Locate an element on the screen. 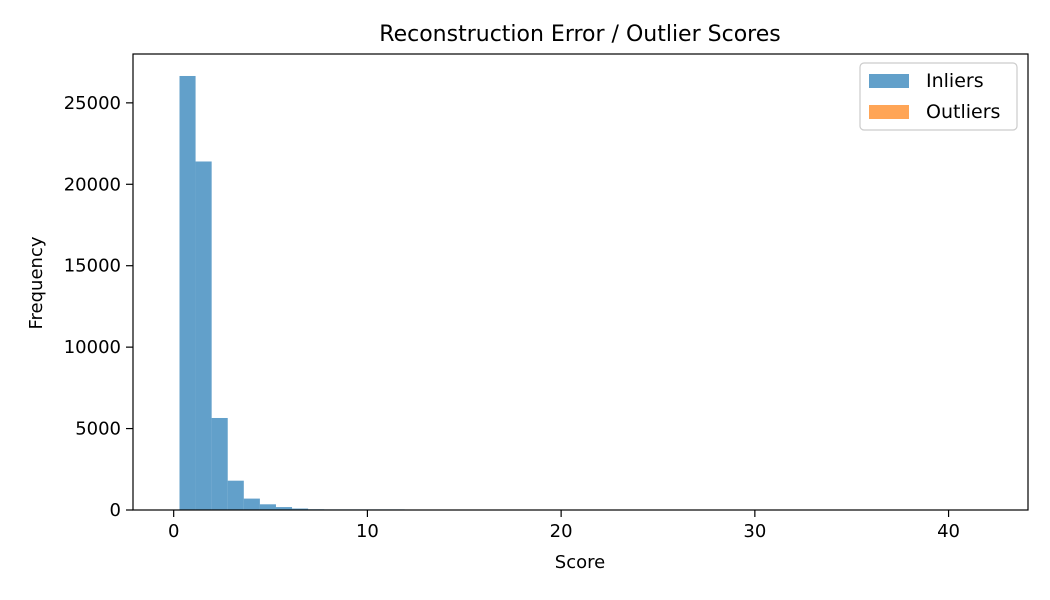  y-tick-label: 10000 is located at coordinates (92, 347).